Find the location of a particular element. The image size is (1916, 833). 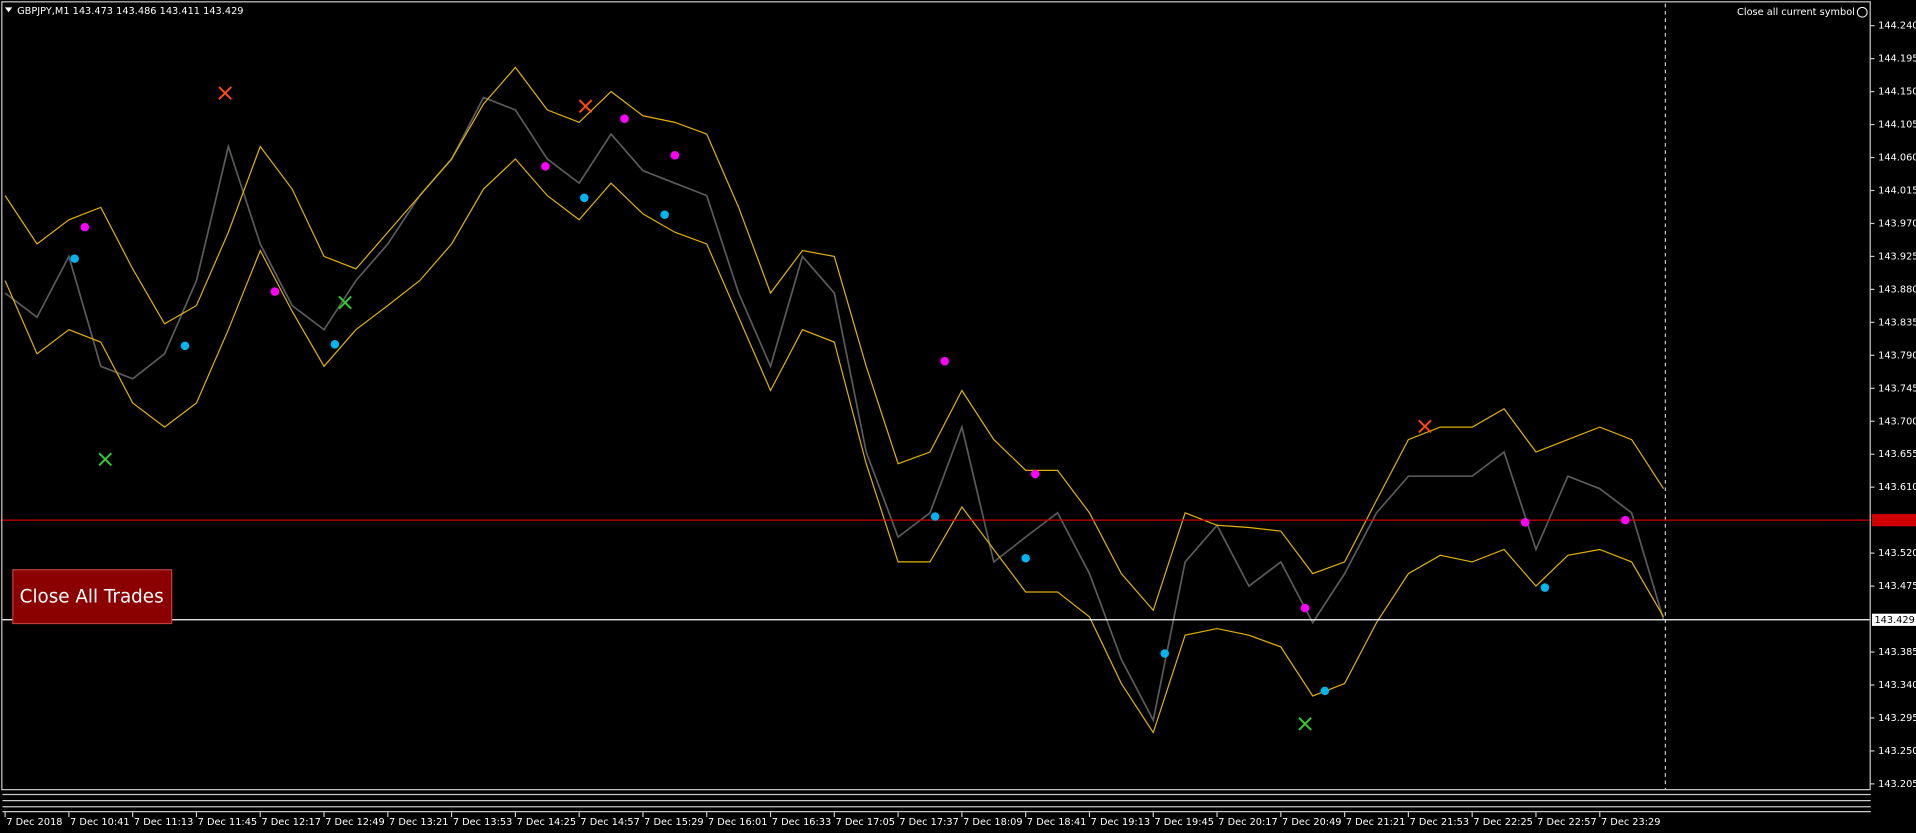

smiley-icon is located at coordinates (1862, 12).